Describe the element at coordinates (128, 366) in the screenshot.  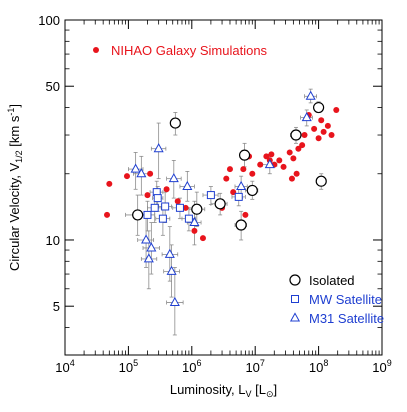
I see `x-tick-label: 10⁵` at that location.